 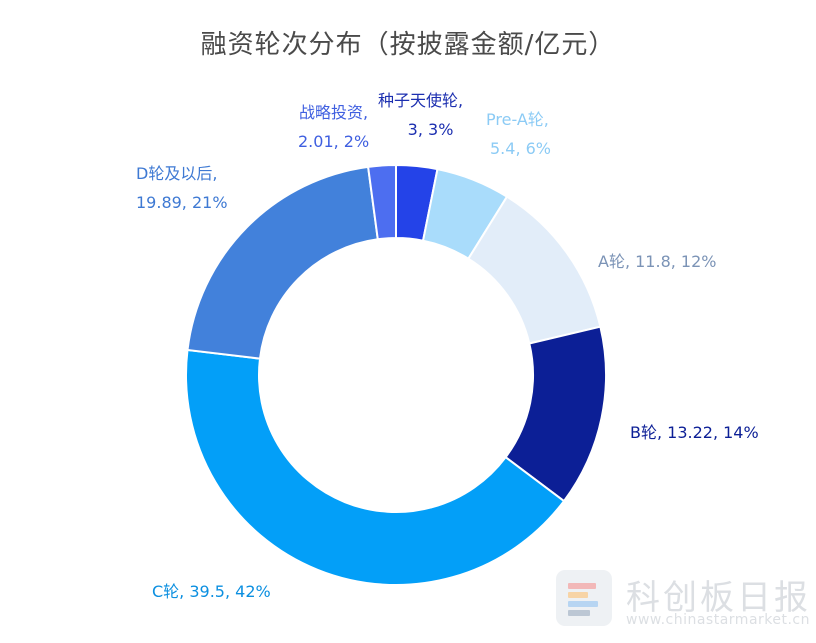 I want to click on donut-slice, so click(x=381, y=202).